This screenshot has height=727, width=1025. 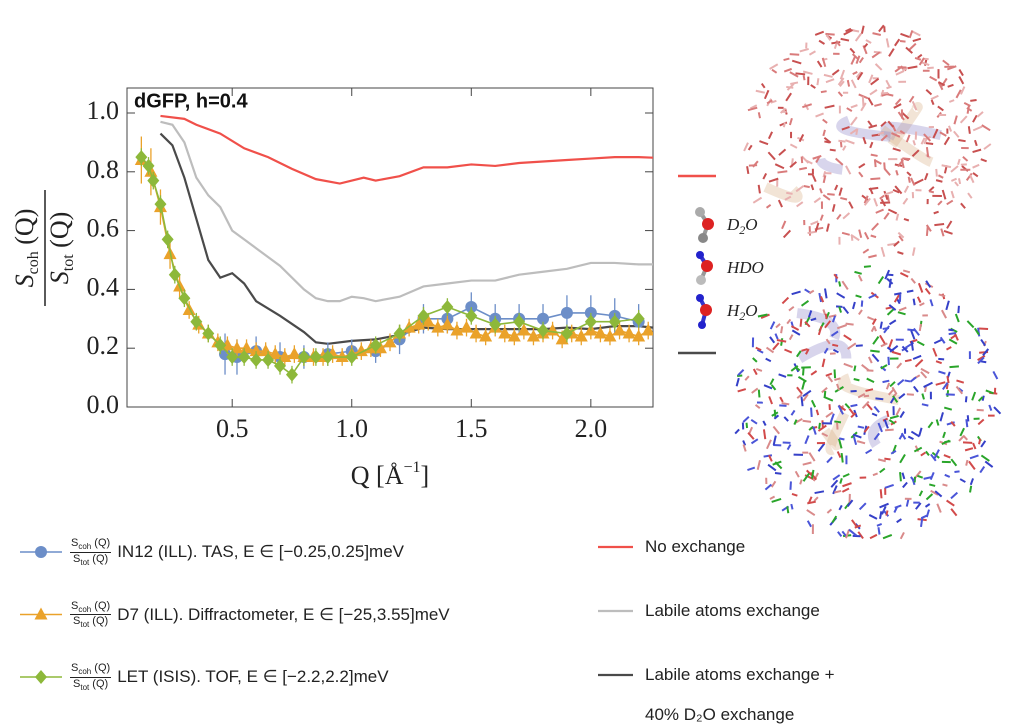 What do you see at coordinates (740, 694) in the screenshot?
I see `legend-label: Labile atoms exchange + 40% D₂O exchange` at bounding box center [740, 694].